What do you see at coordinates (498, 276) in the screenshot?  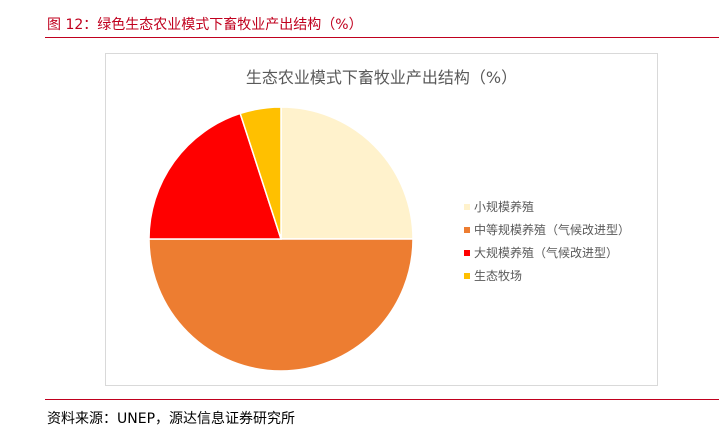 I see `legend-label: 生态牧场` at bounding box center [498, 276].